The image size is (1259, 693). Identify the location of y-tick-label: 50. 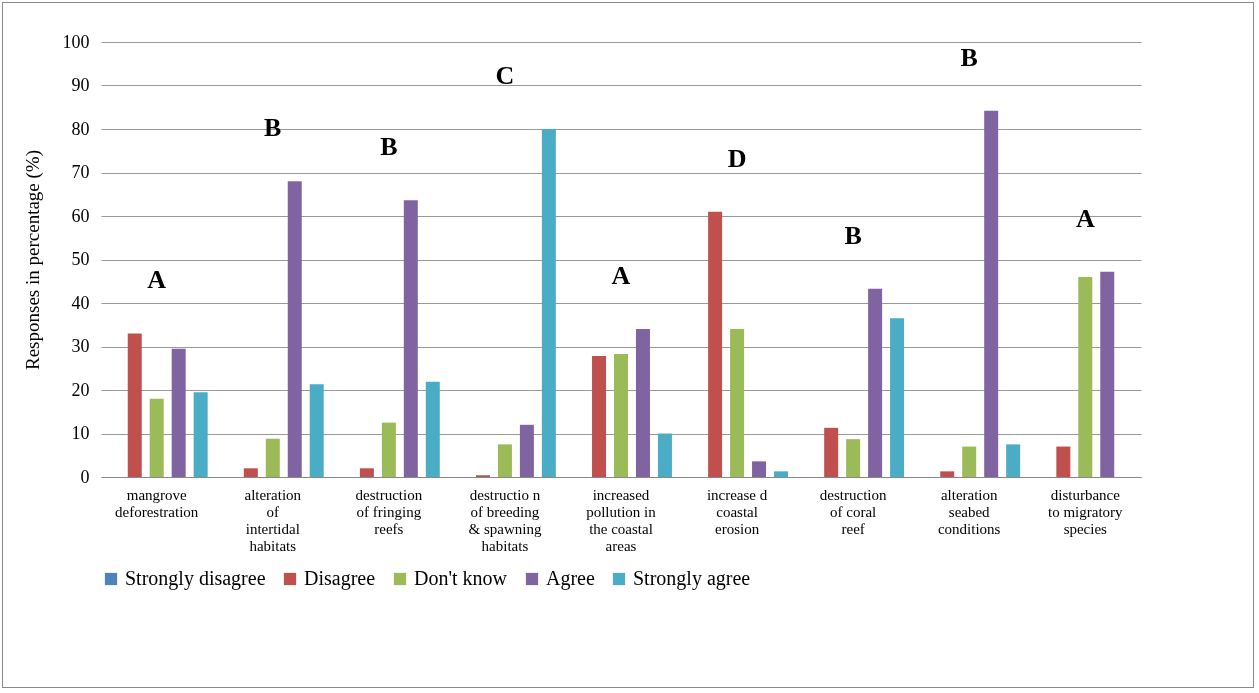
(80, 259).